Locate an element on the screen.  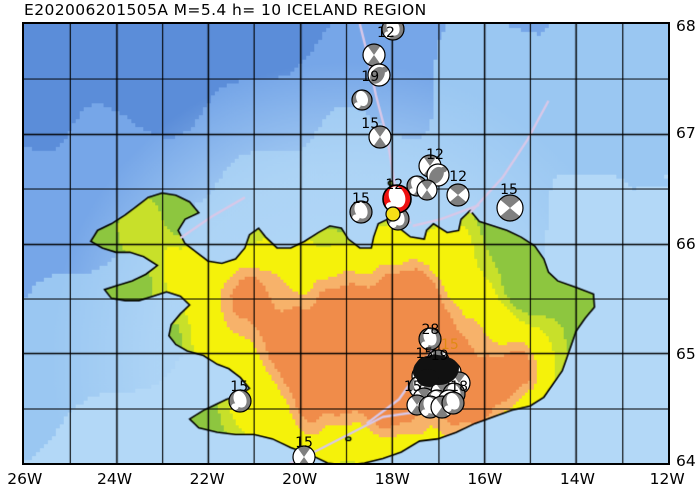
y-tick-67N: 67N is located at coordinates (685, 132).